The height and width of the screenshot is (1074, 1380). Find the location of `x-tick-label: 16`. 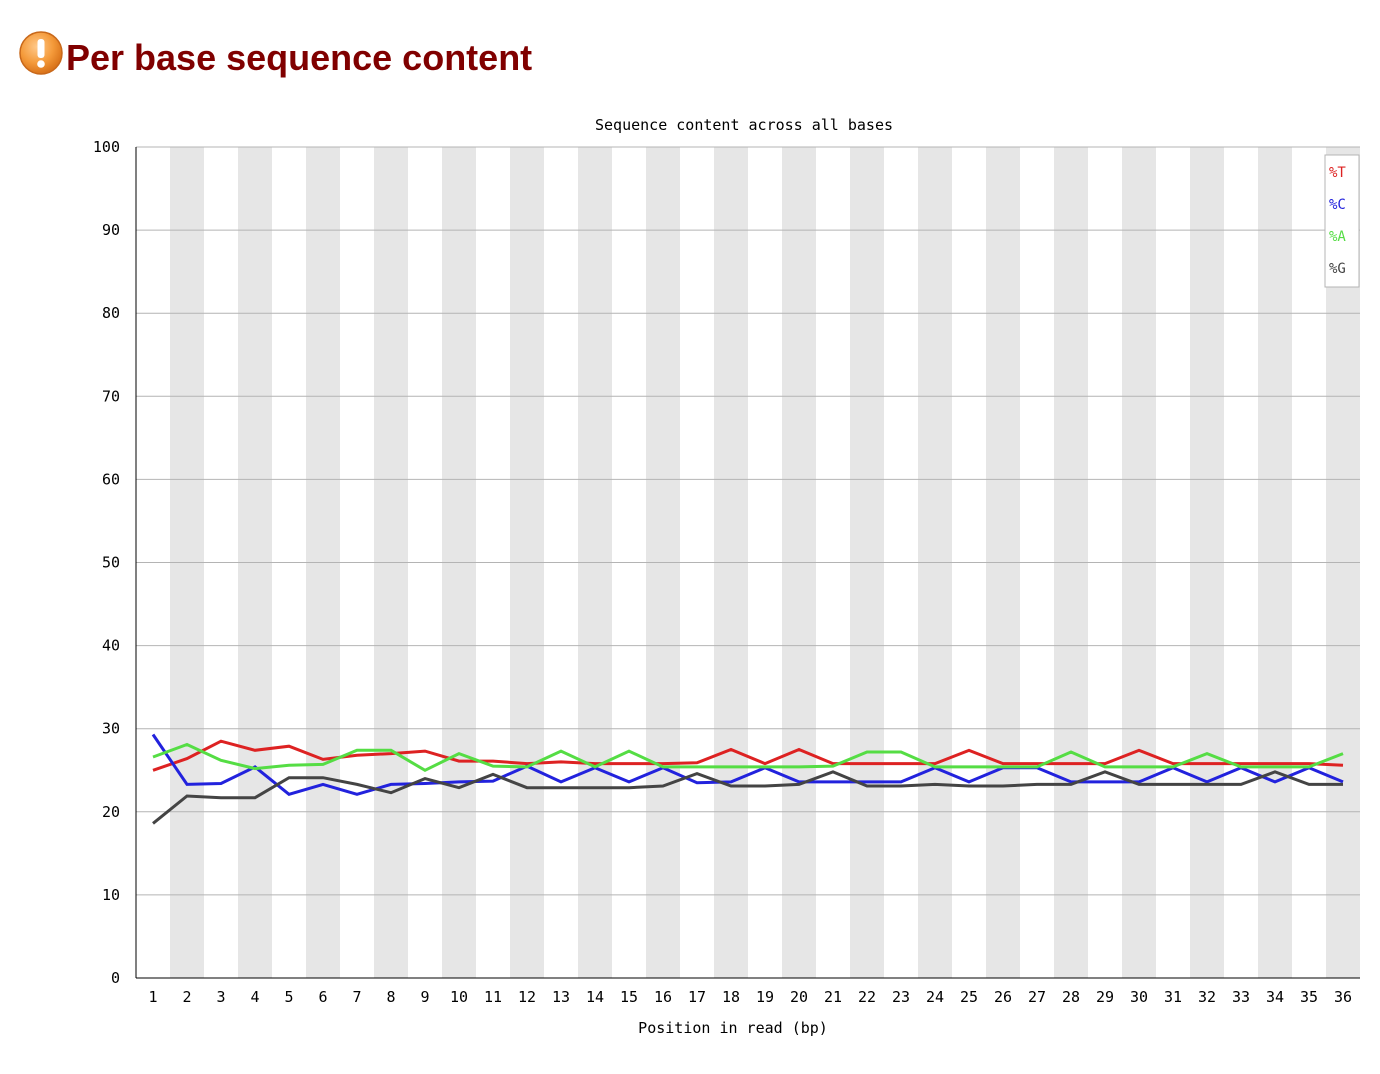

x-tick-label: 16 is located at coordinates (663, 997).